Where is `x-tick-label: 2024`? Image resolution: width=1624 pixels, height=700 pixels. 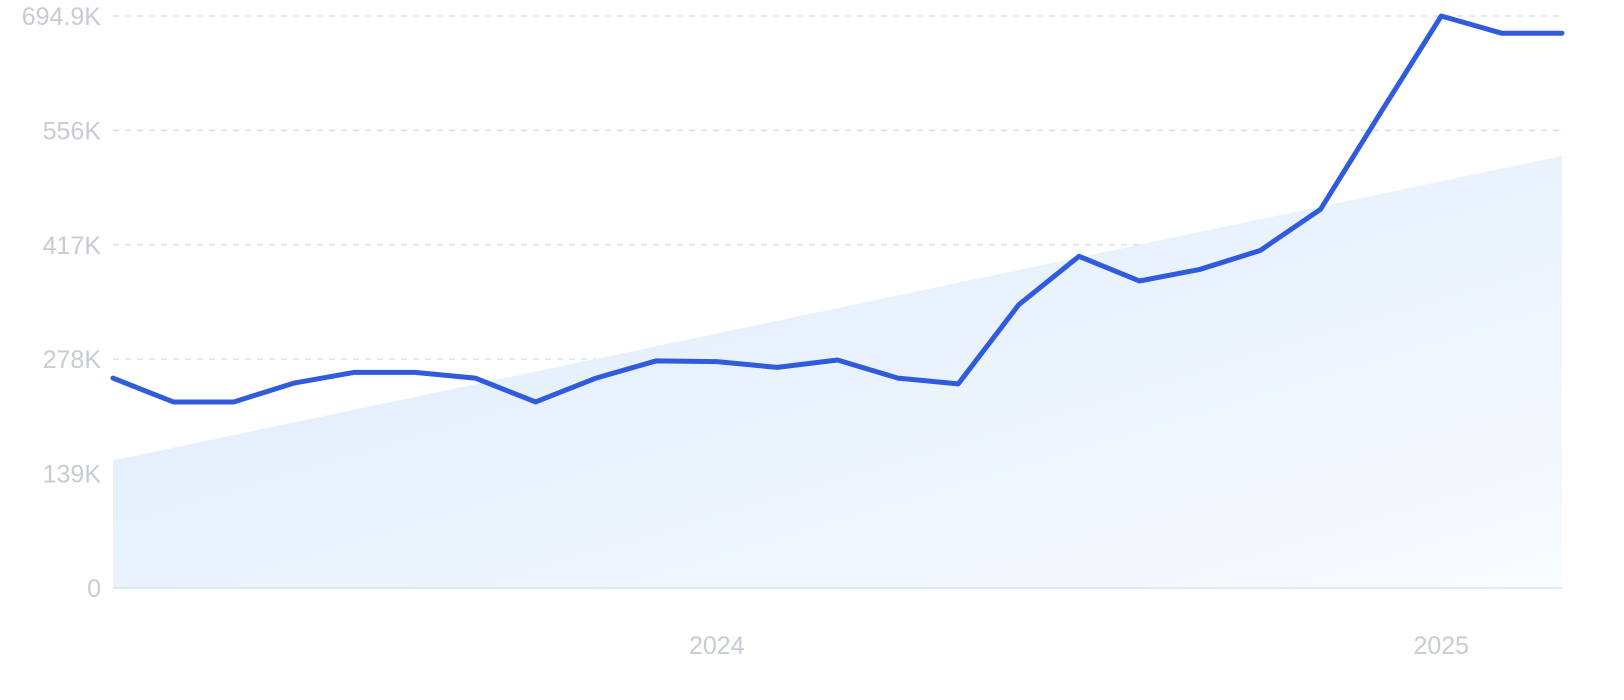
x-tick-label: 2024 is located at coordinates (717, 646).